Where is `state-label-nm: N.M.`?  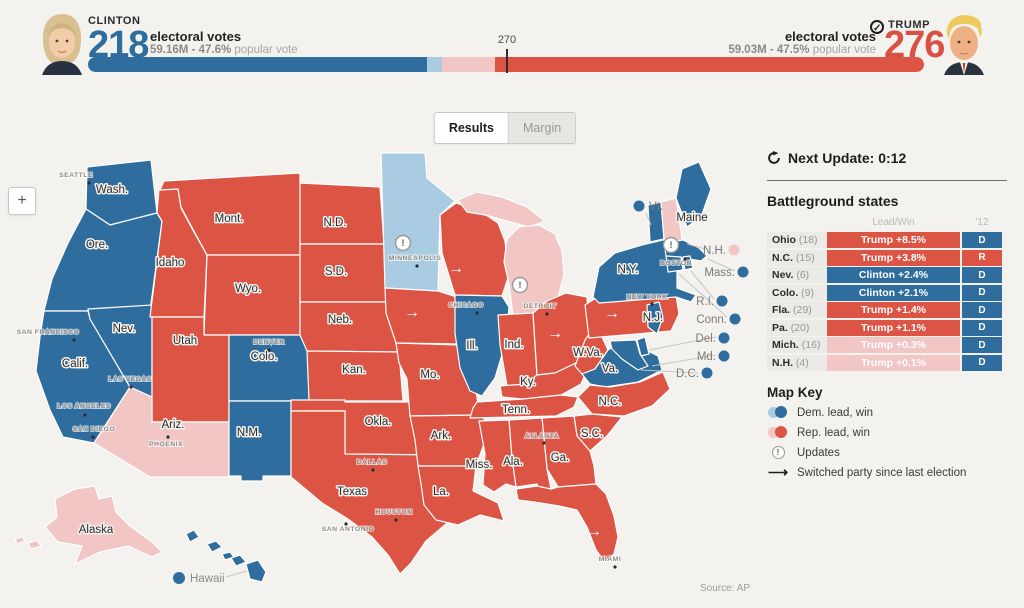
state-label-nm: N.M. is located at coordinates (249, 433).